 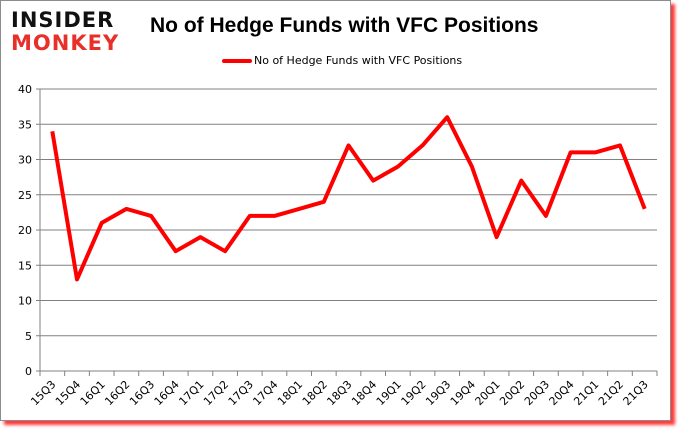 What do you see at coordinates (344, 25) in the screenshot?
I see `chart-title: No of Hedge Funds with VFC Positions` at bounding box center [344, 25].